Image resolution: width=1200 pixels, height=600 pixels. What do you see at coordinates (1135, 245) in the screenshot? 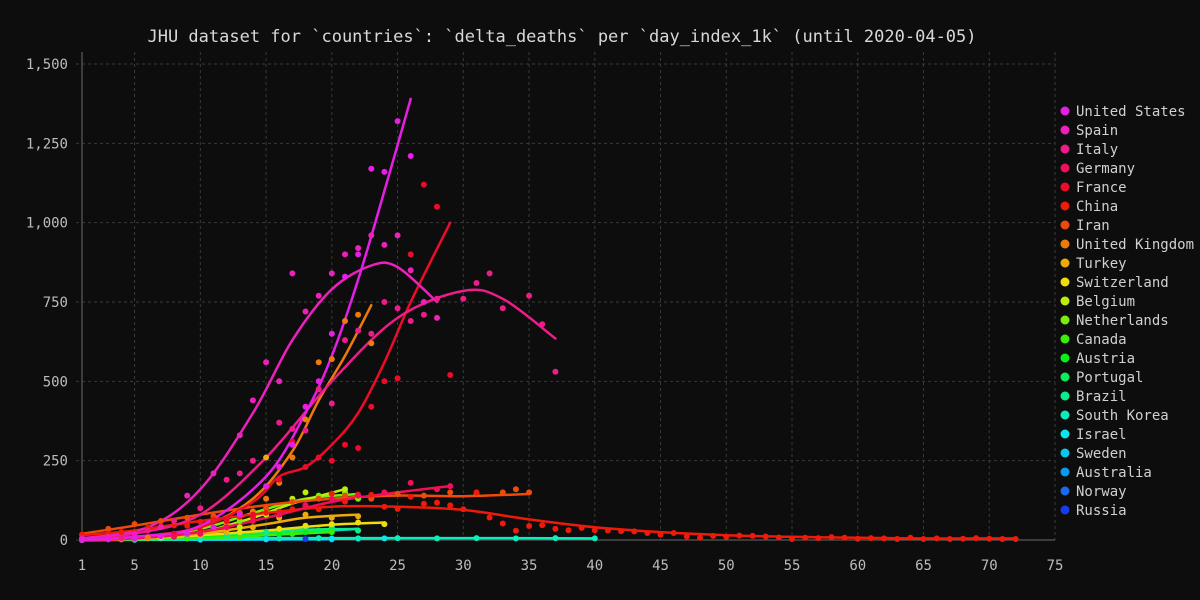
I see `legend-label-united-kingdom: United Kingdom` at bounding box center [1135, 245].